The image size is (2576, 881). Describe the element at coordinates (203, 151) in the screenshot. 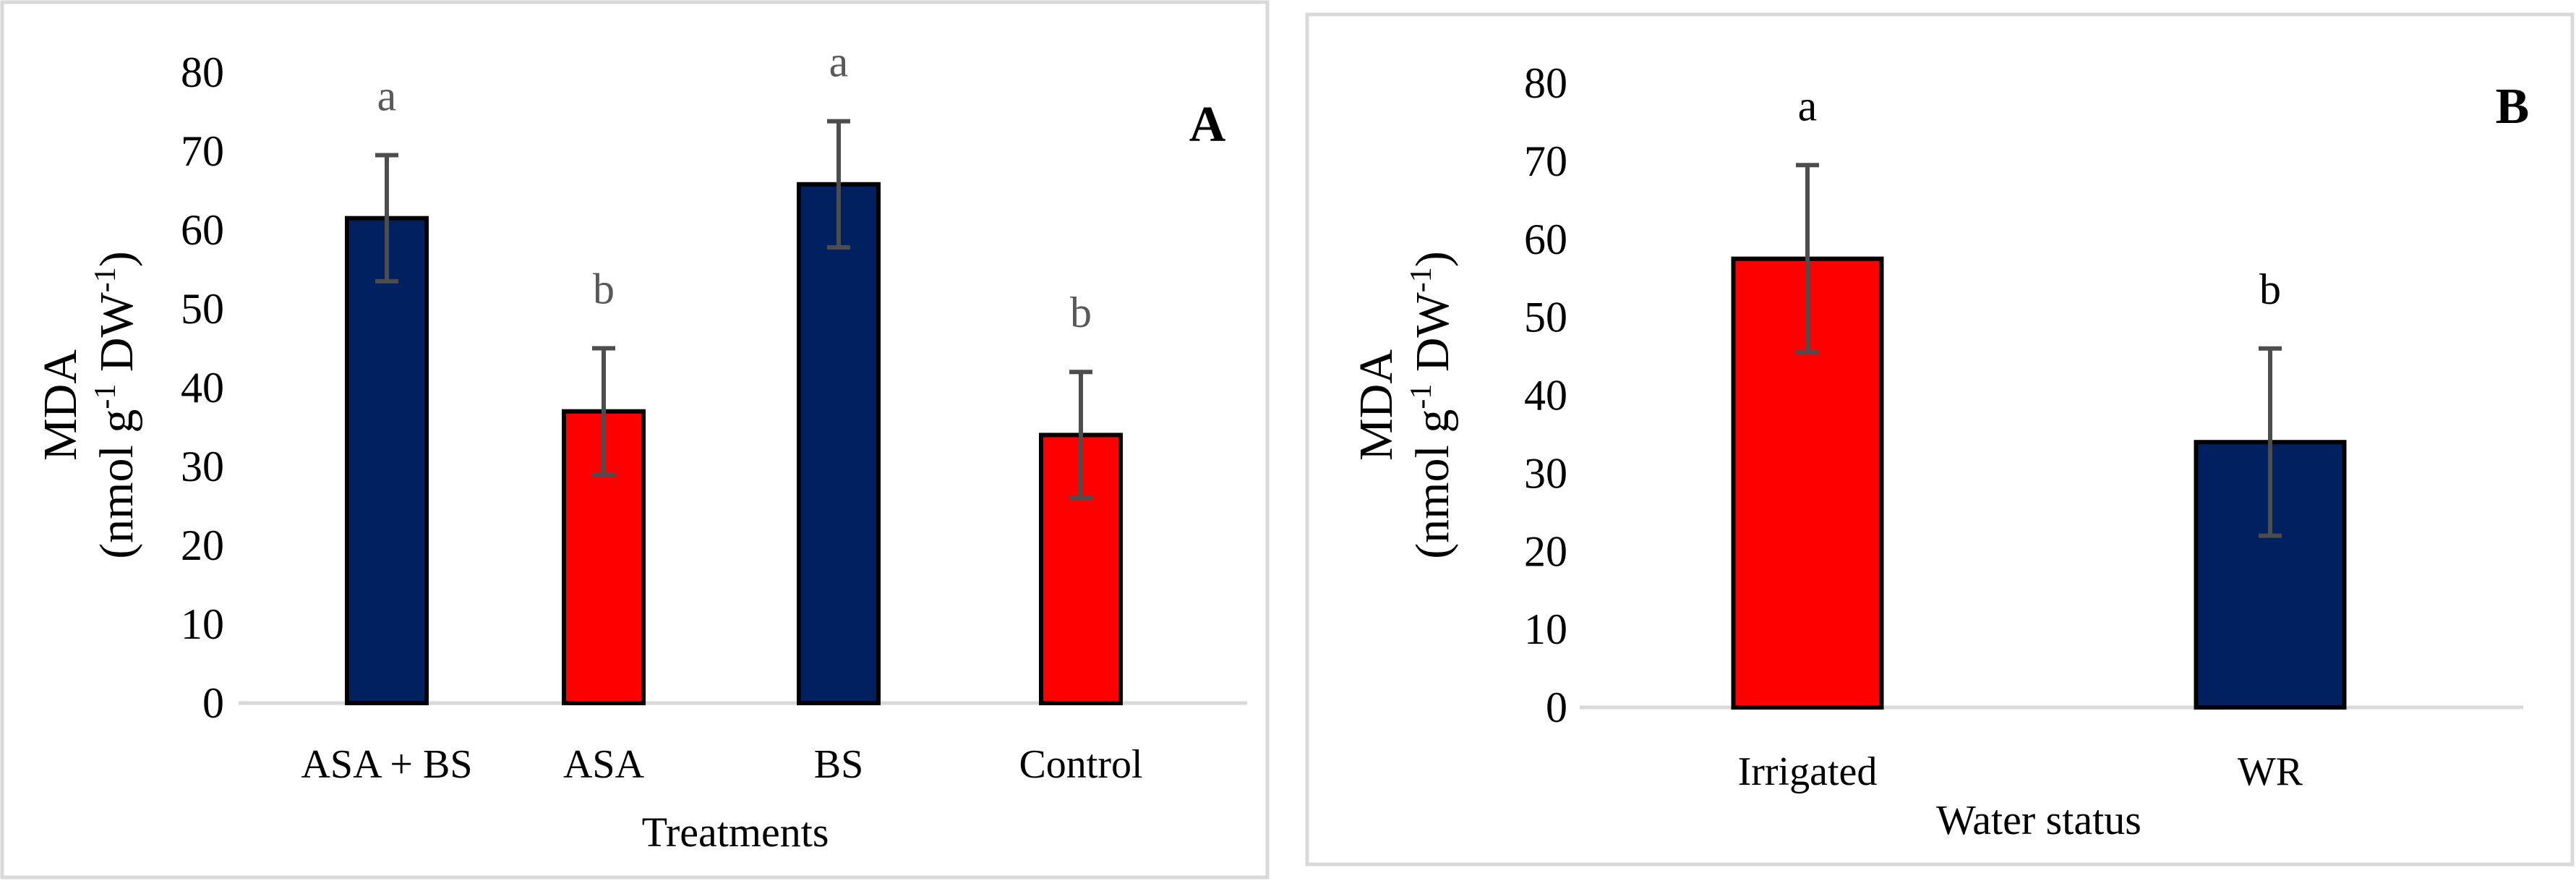

I see `panel-a-y-tick-label: 70` at that location.